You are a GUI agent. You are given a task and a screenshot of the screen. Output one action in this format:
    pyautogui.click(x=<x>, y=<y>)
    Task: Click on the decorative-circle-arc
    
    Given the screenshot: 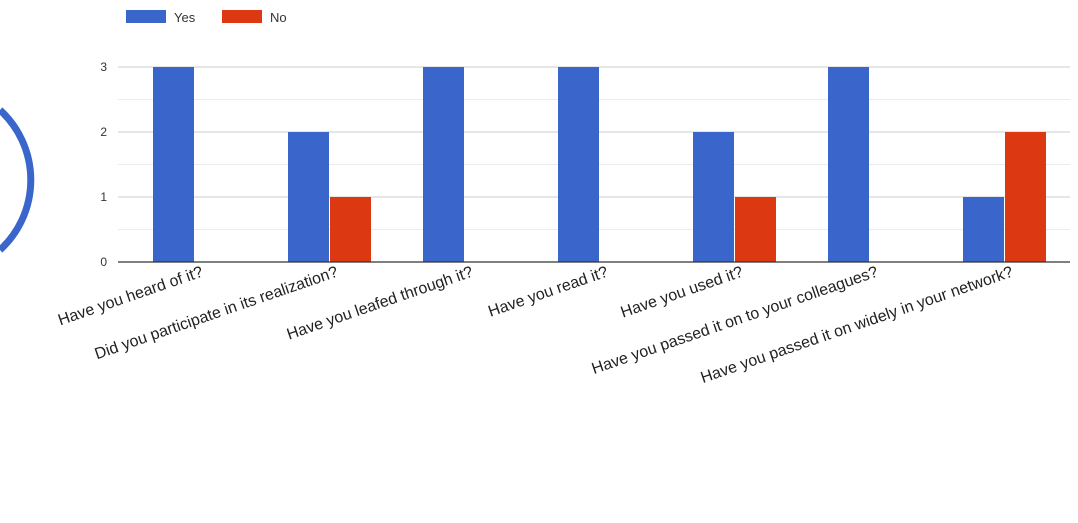 What is the action you would take?
    pyautogui.click(x=17, y=180)
    